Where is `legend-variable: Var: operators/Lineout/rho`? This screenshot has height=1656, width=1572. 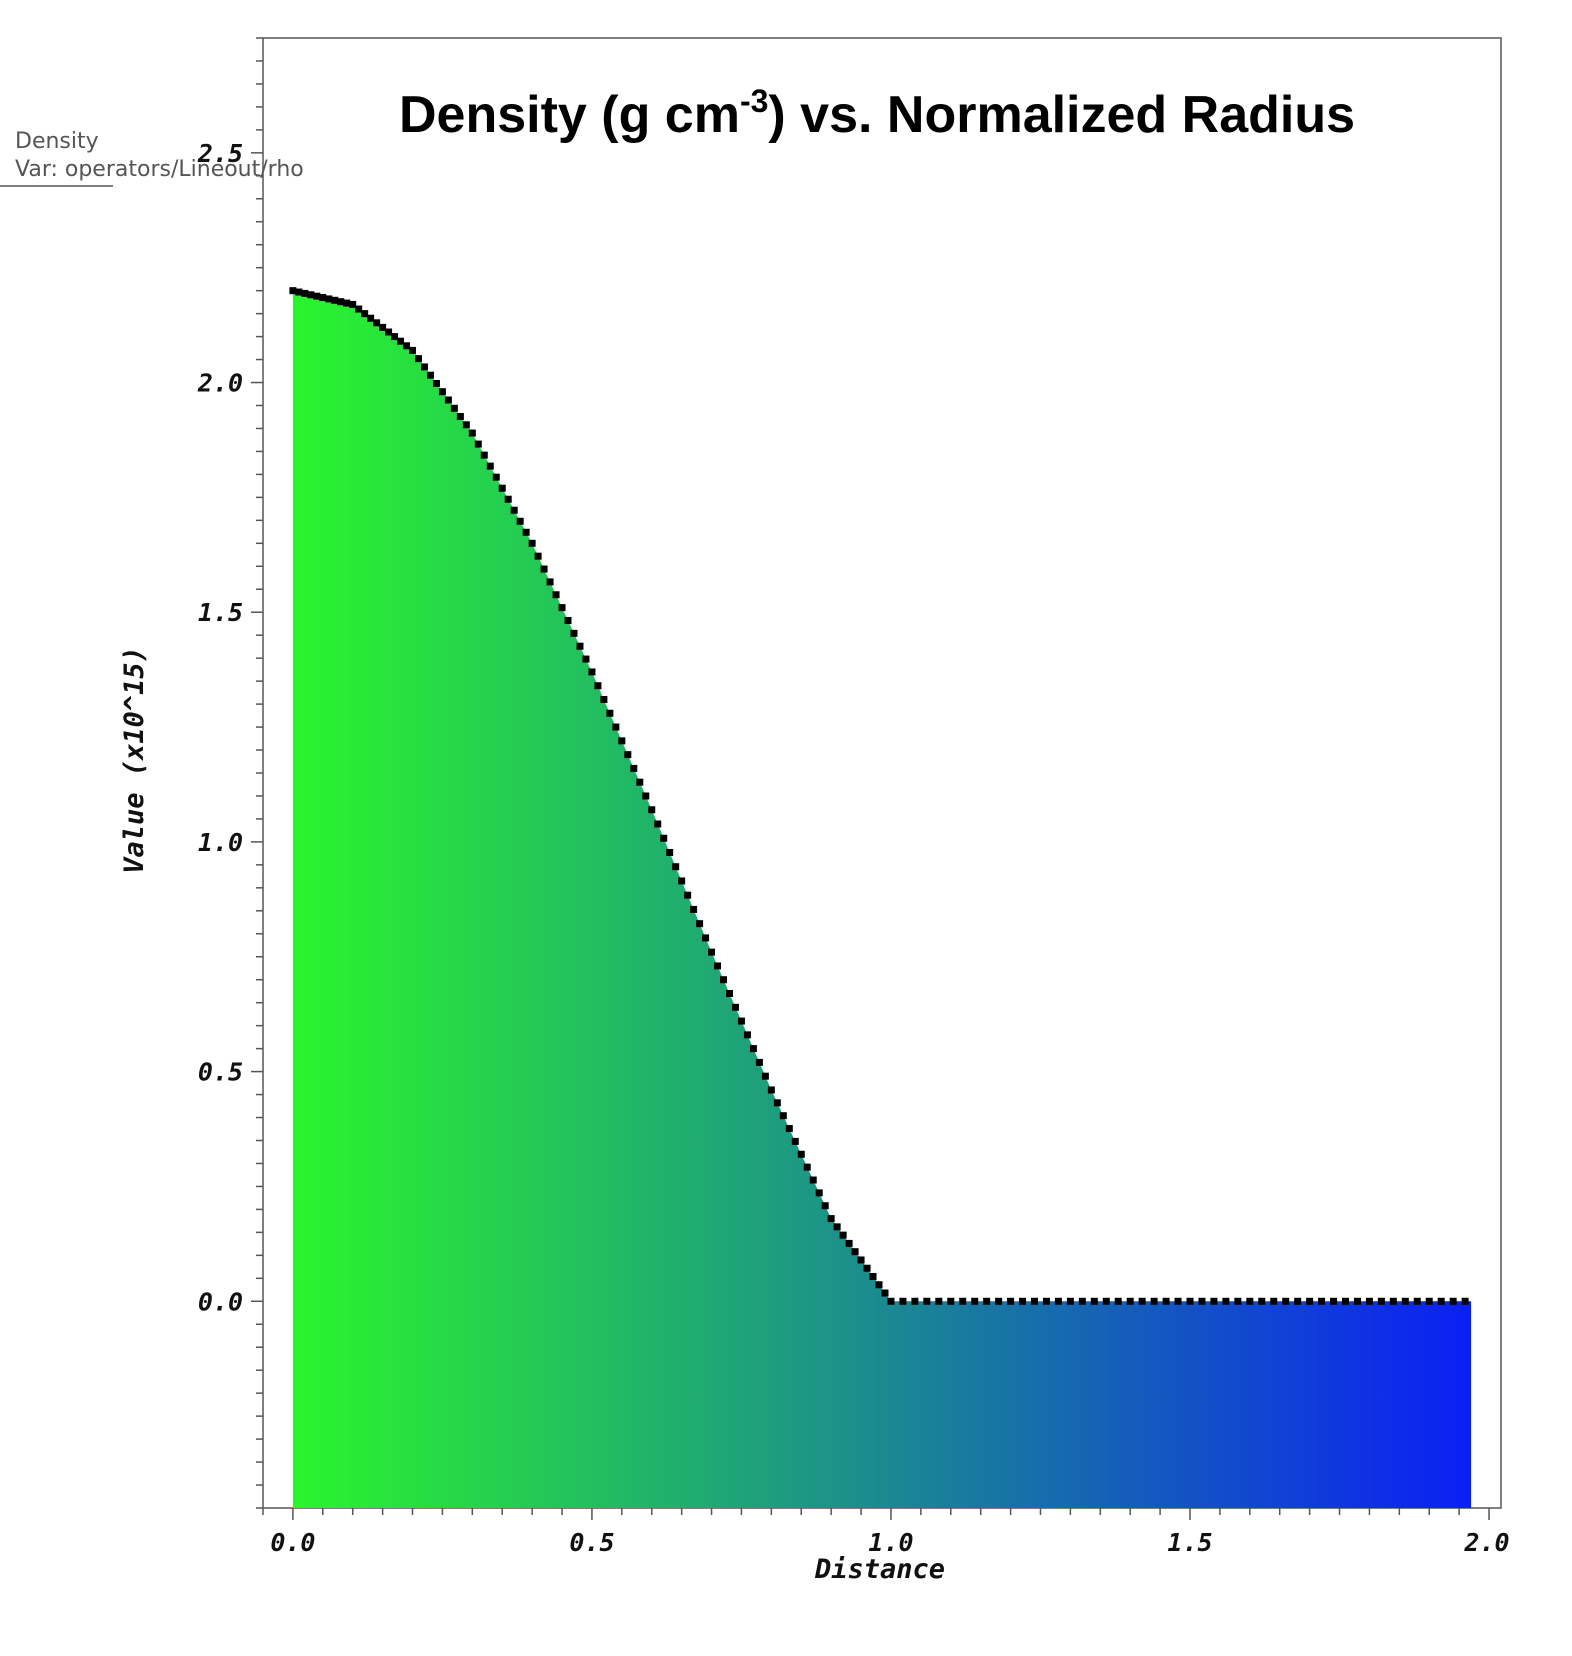 legend-variable: Var: operators/Lineout/rho is located at coordinates (159, 169).